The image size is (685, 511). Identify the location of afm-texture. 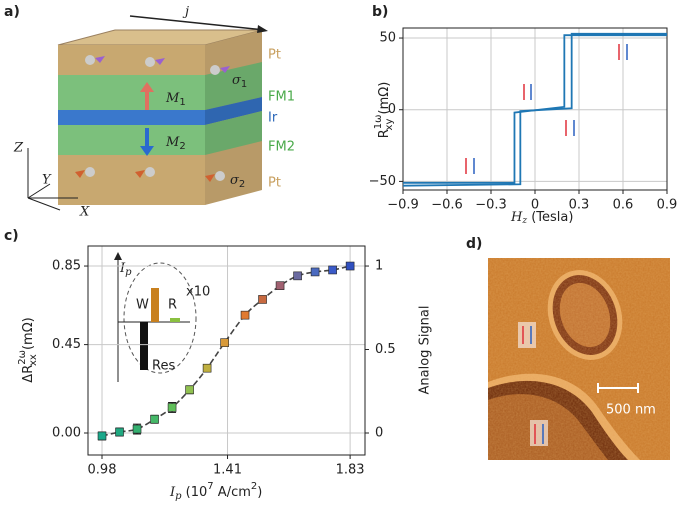
(579, 359).